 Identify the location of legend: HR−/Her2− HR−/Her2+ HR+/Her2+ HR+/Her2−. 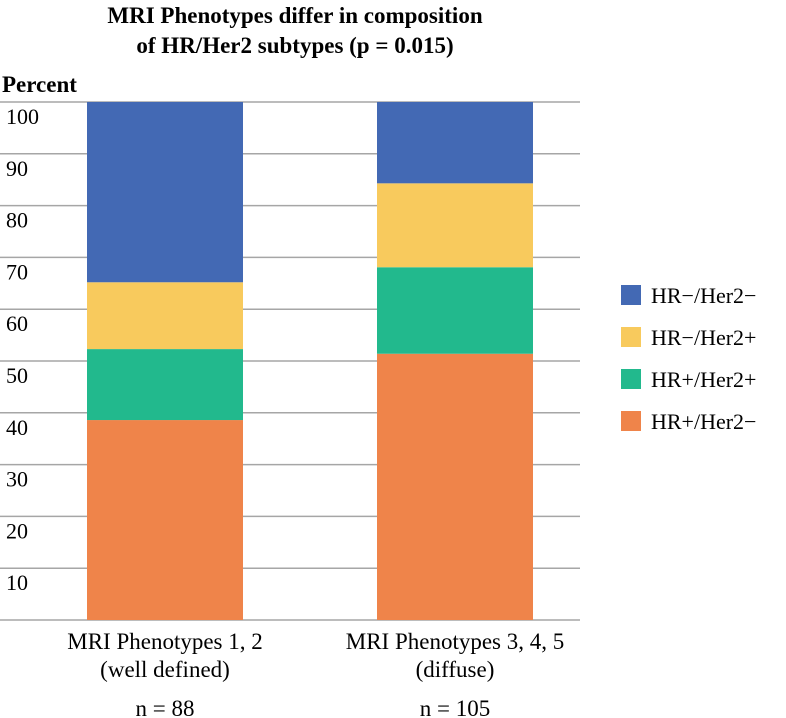
(688, 358).